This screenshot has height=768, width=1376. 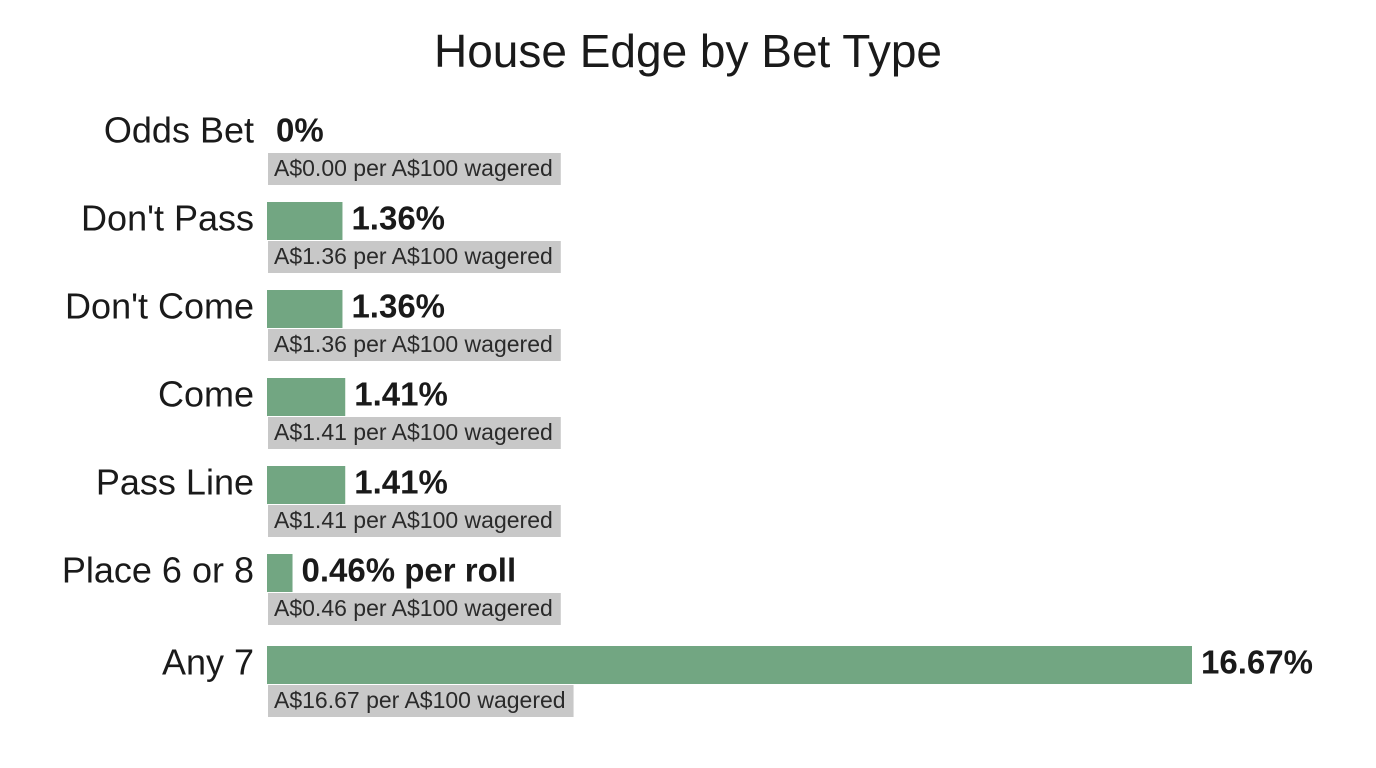 I want to click on category-label: Come, so click(x=206, y=394).